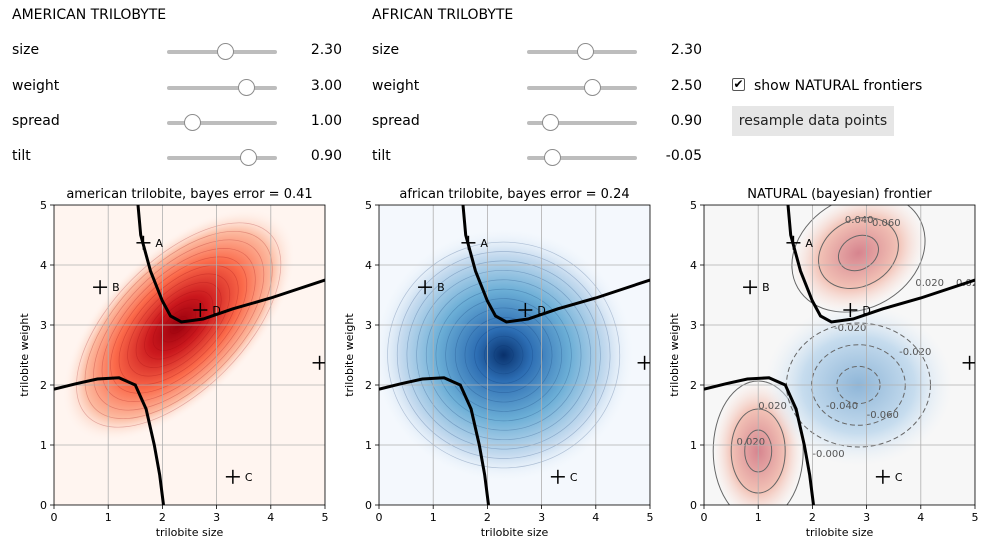 This screenshot has width=999, height=554. Describe the element at coordinates (915, 352) in the screenshot. I see `contour-label: -0.020` at that location.